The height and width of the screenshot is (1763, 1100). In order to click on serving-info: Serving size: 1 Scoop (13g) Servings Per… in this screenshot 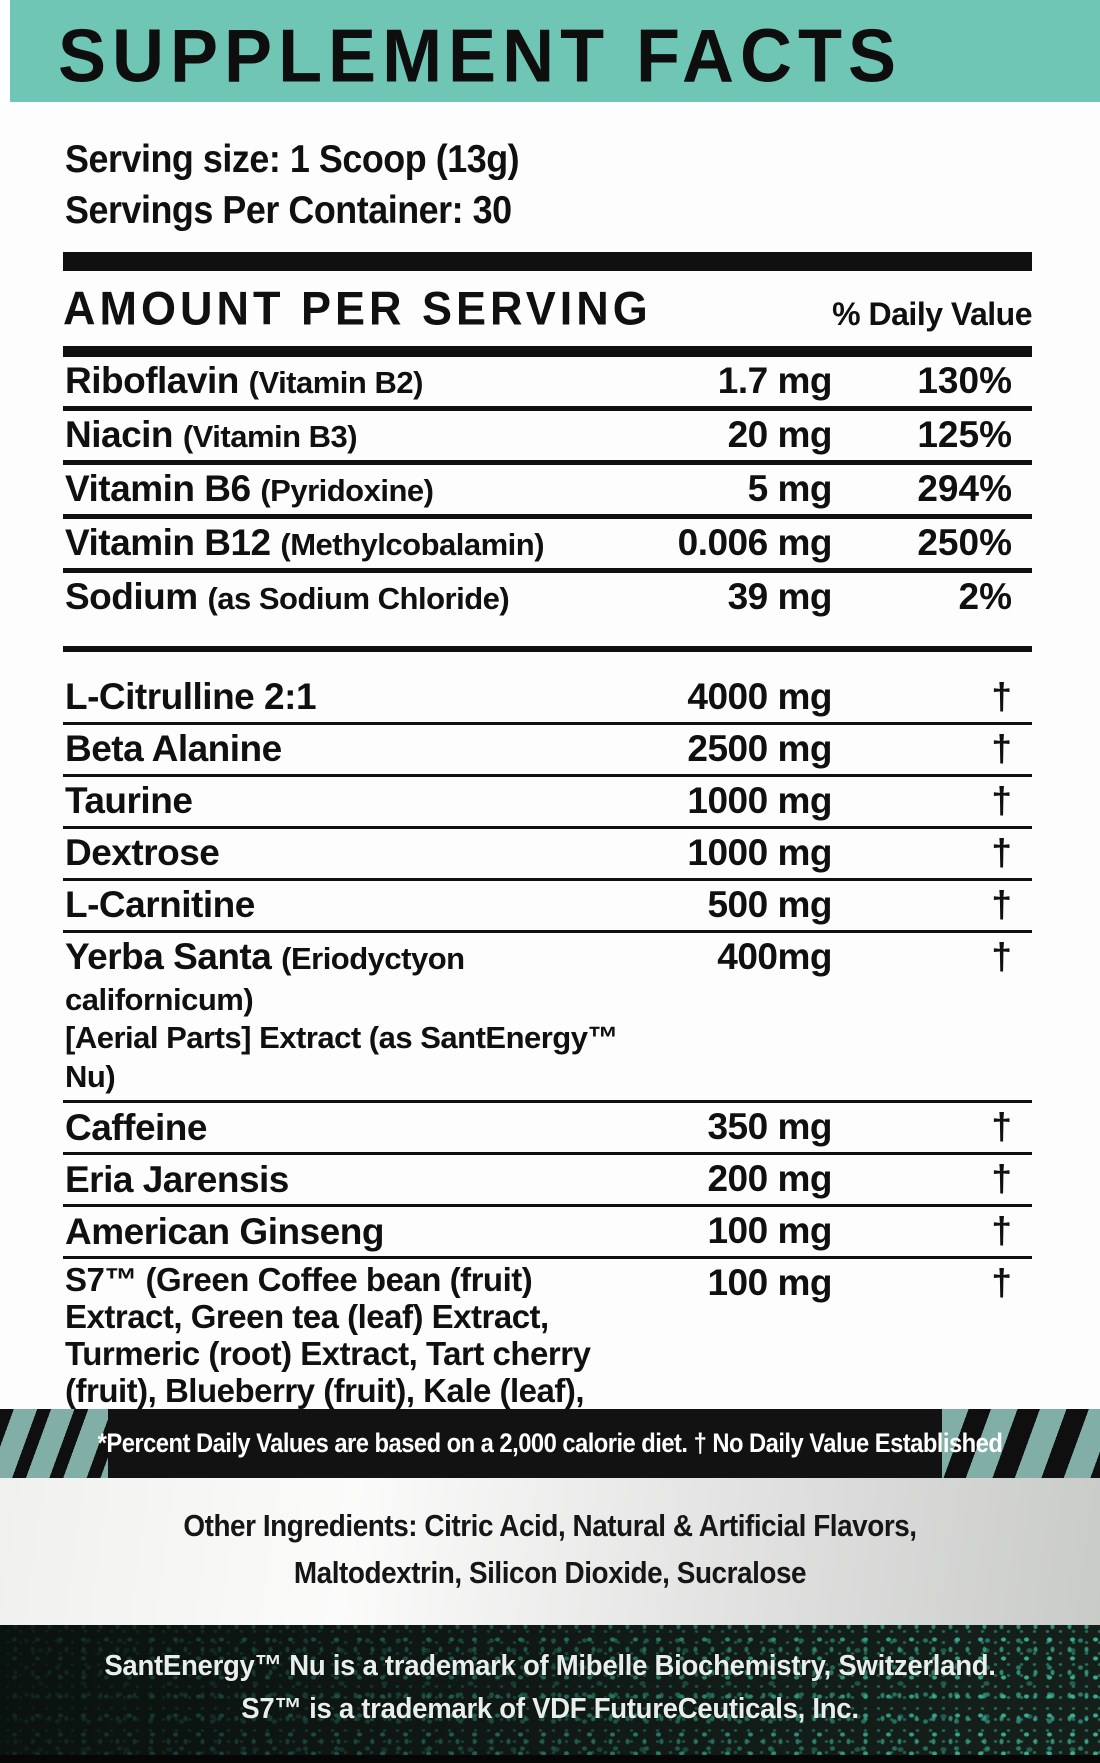, I will do `click(312, 185)`.